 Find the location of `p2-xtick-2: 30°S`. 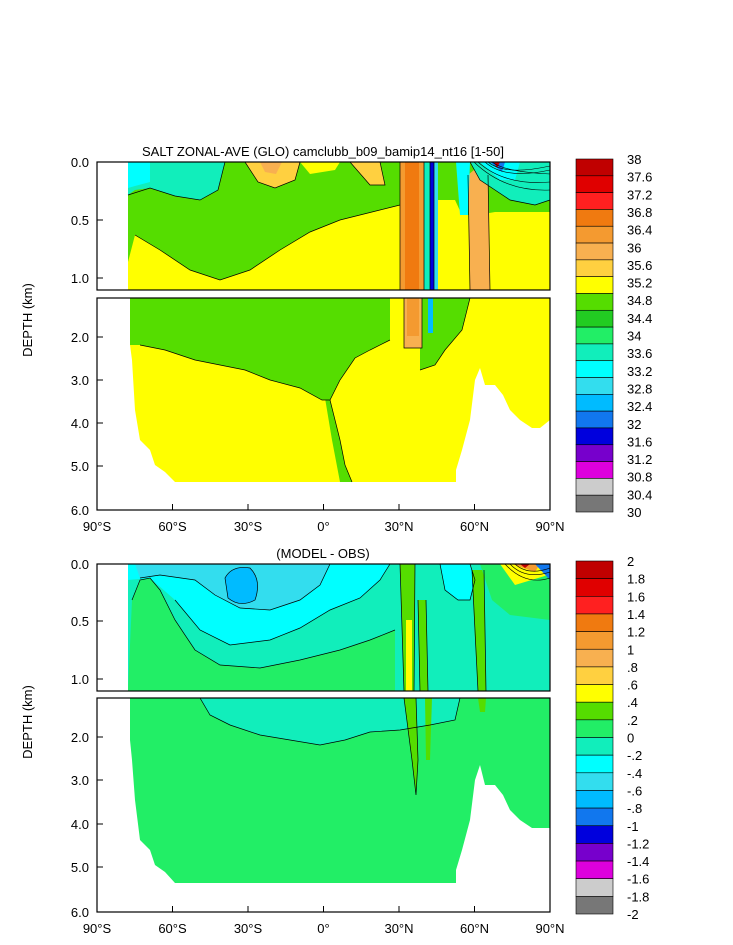

p2-xtick-2: 30°S is located at coordinates (248, 928).